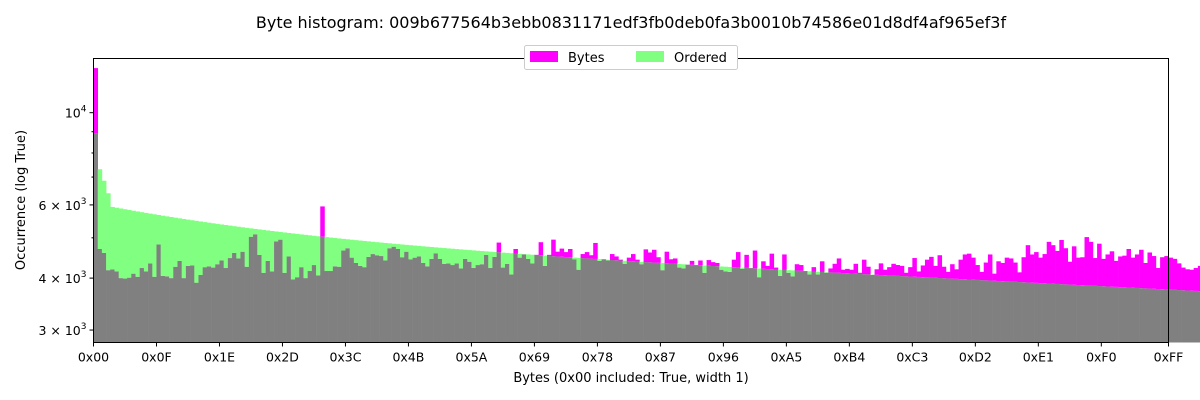 This screenshot has width=1200, height=400. Describe the element at coordinates (544, 56) in the screenshot. I see `legend-swatch-bytes` at that location.